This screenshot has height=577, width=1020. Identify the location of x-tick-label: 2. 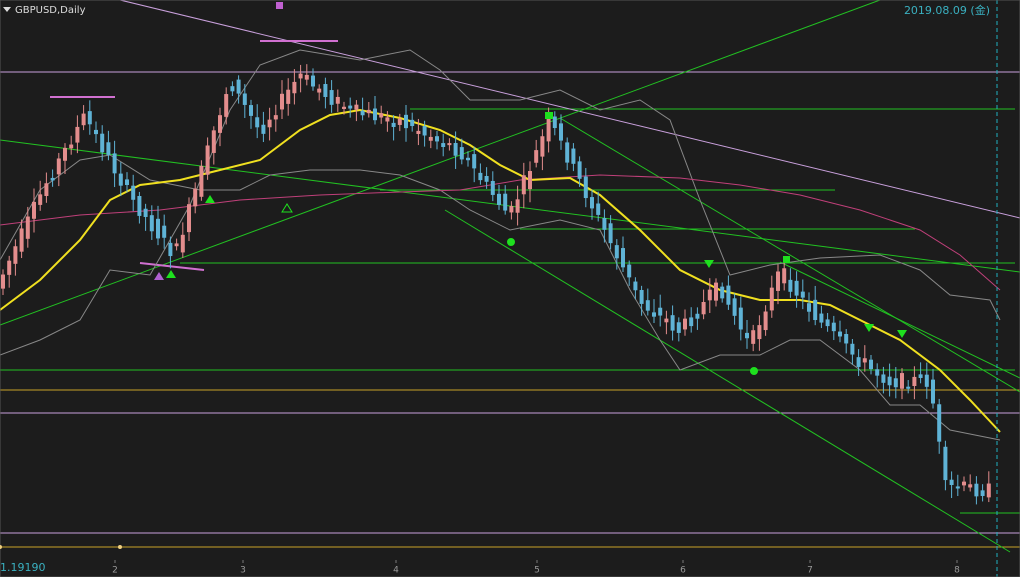
(115, 571).